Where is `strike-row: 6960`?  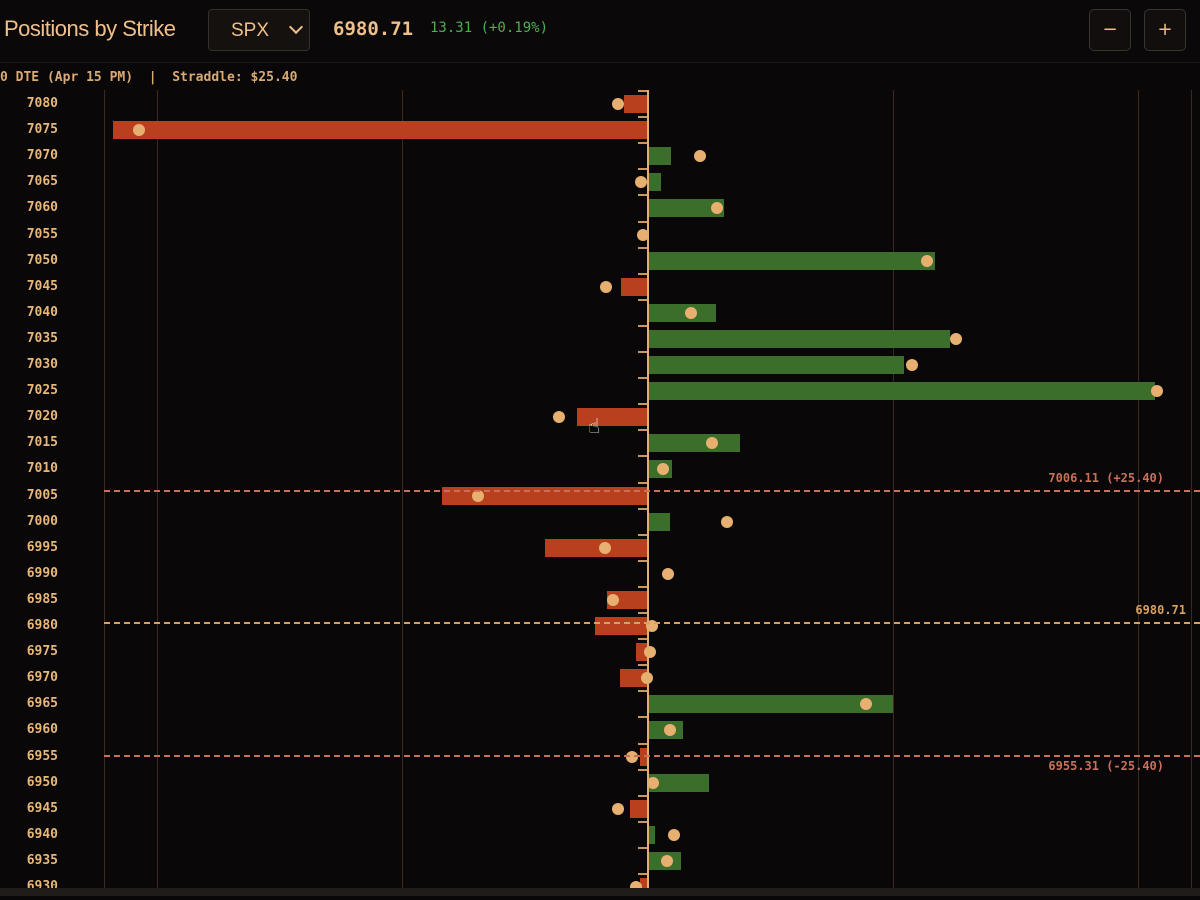
strike-row: 6960 is located at coordinates (600, 730).